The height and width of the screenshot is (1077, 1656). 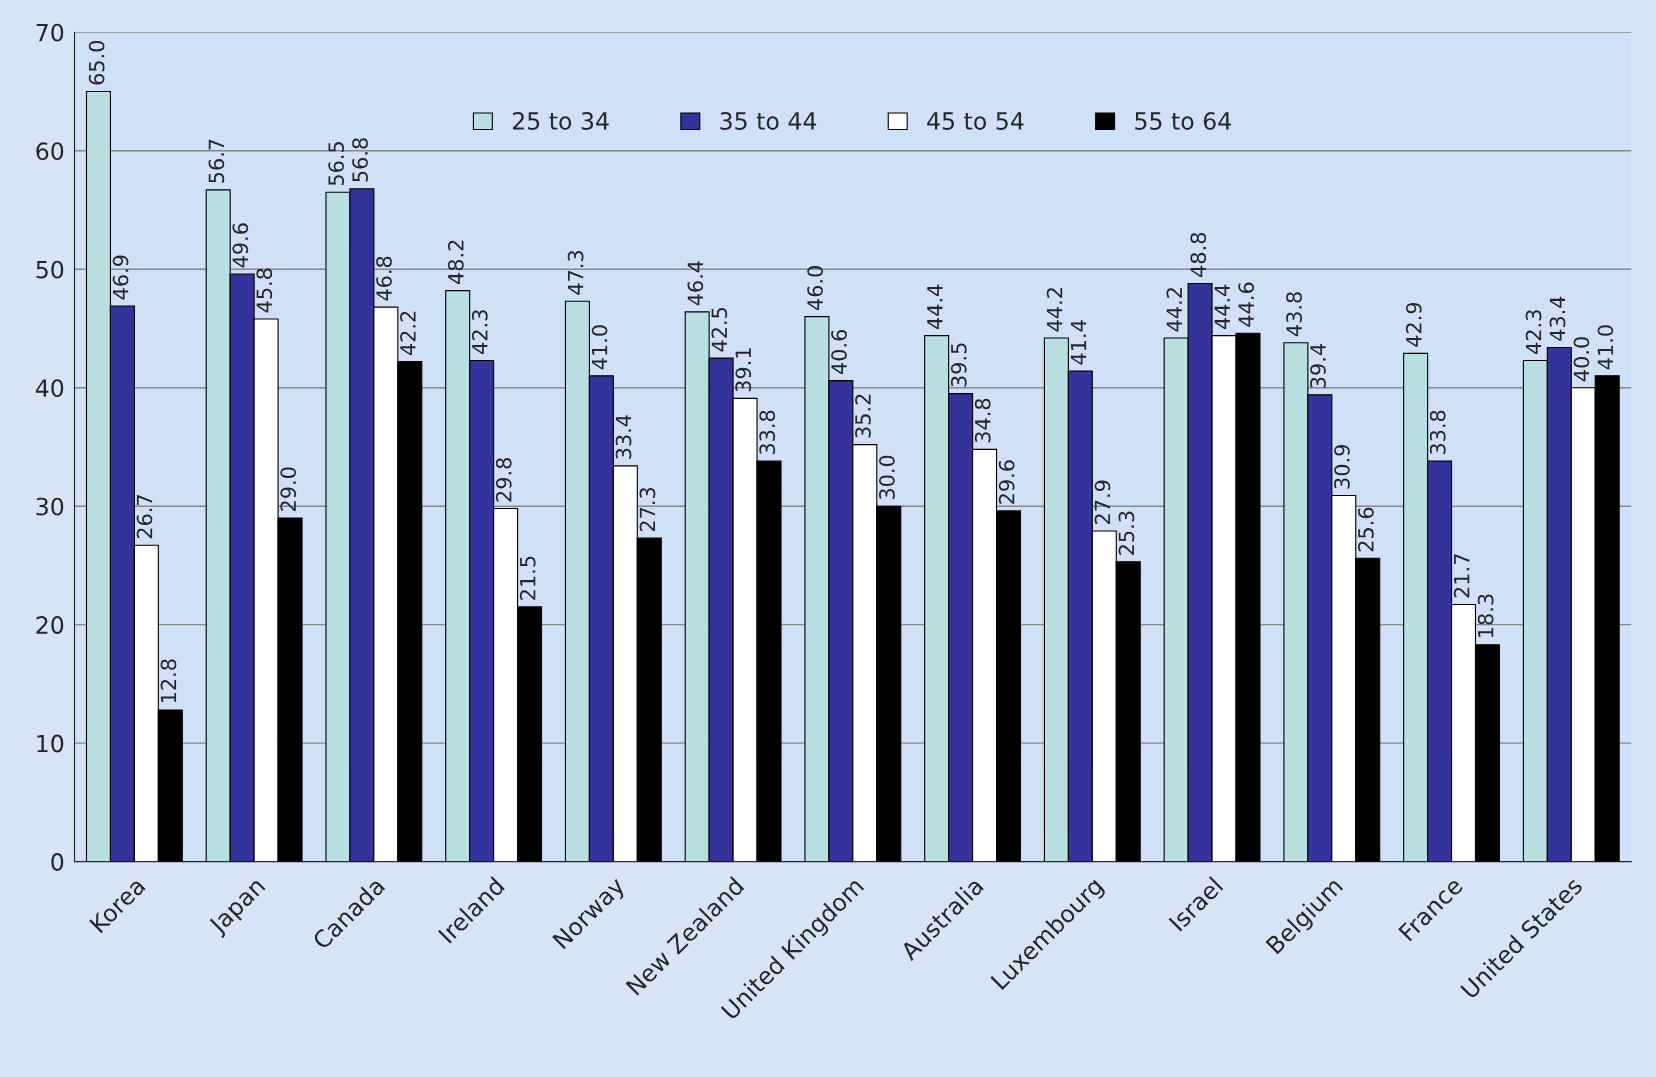 I want to click on data-label: 43.8, so click(x=1294, y=314).